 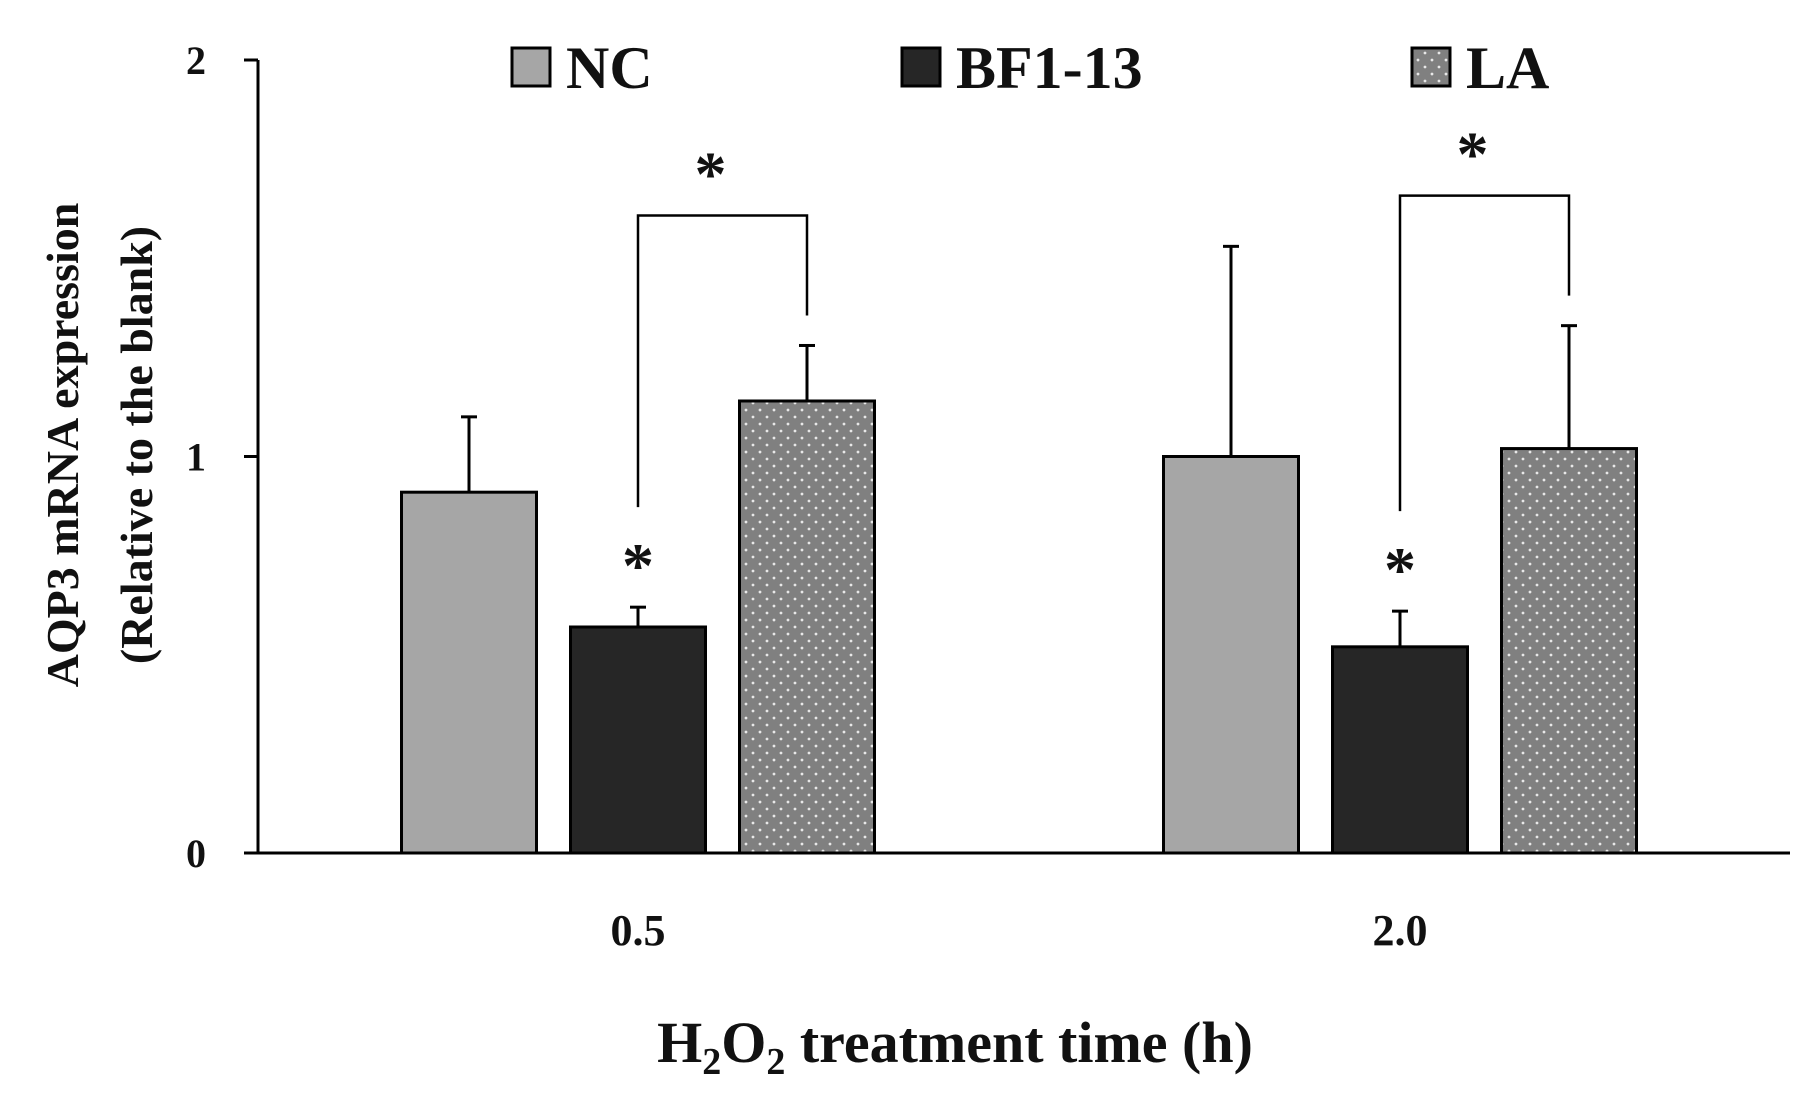 What do you see at coordinates (743, 1042) in the screenshot?
I see `x-label-o: O` at bounding box center [743, 1042].